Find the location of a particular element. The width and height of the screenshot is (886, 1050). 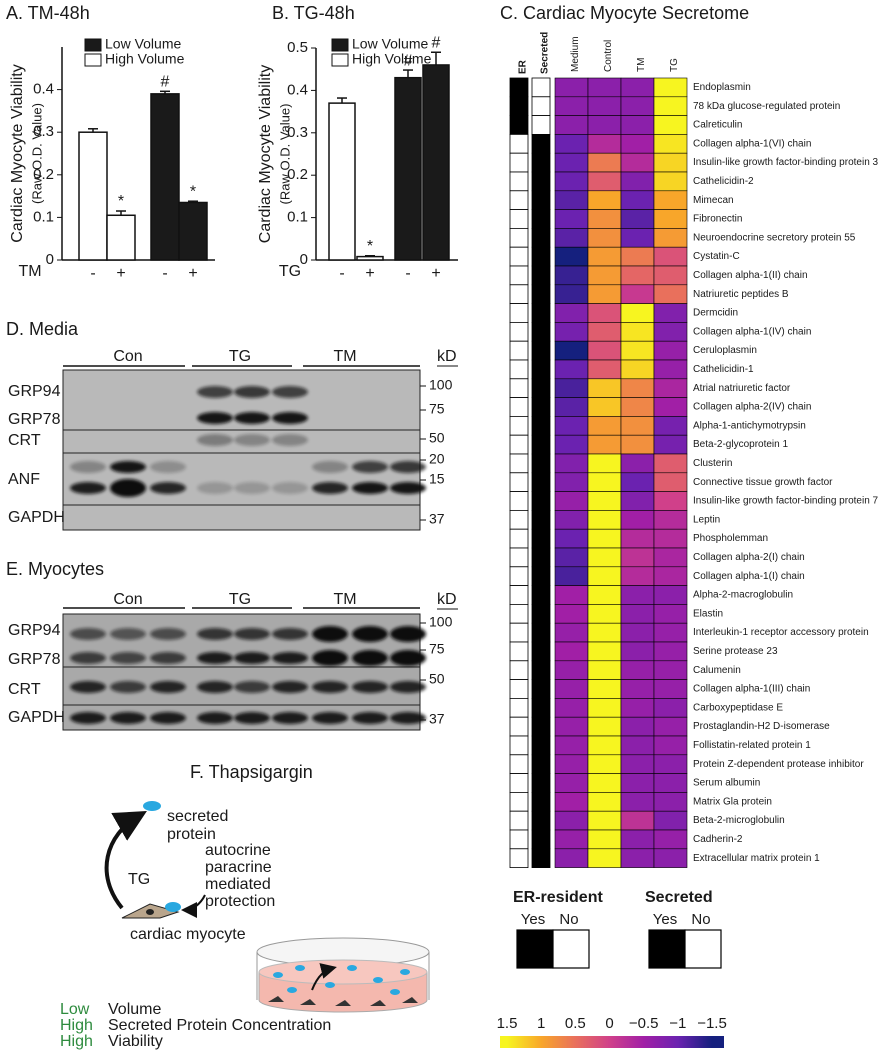

label: autocrine is located at coordinates (238, 850).